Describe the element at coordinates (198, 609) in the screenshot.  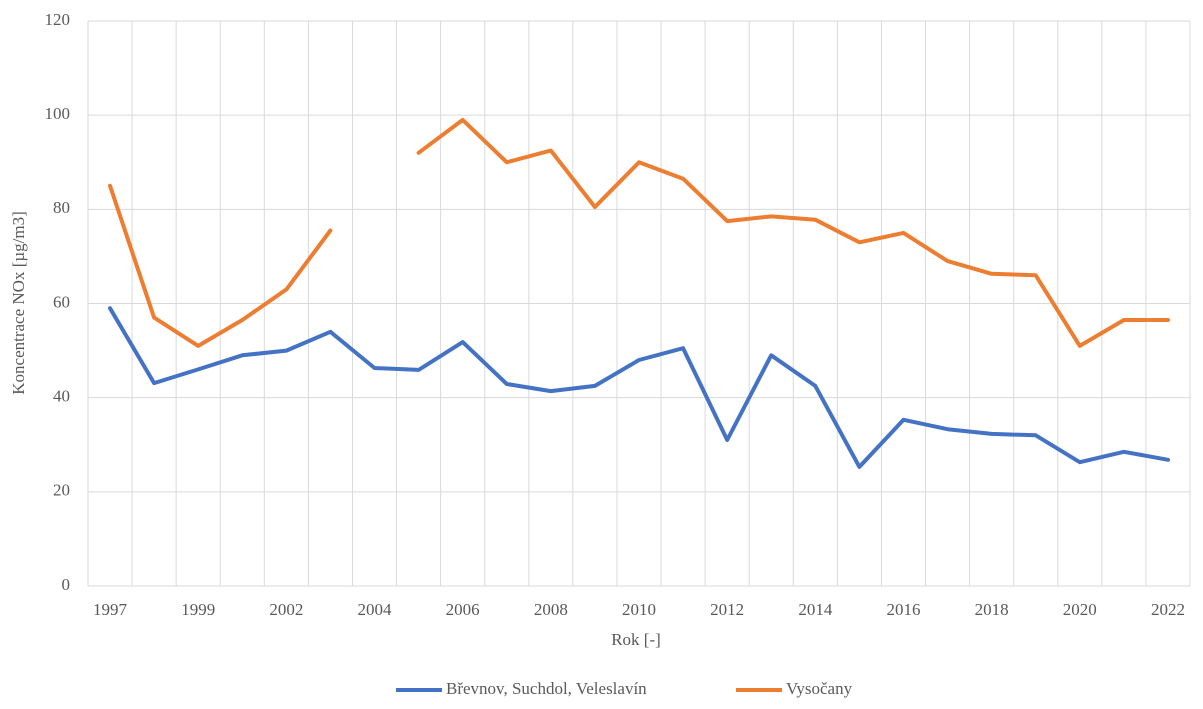
I see `x-tick-label: 1999` at that location.